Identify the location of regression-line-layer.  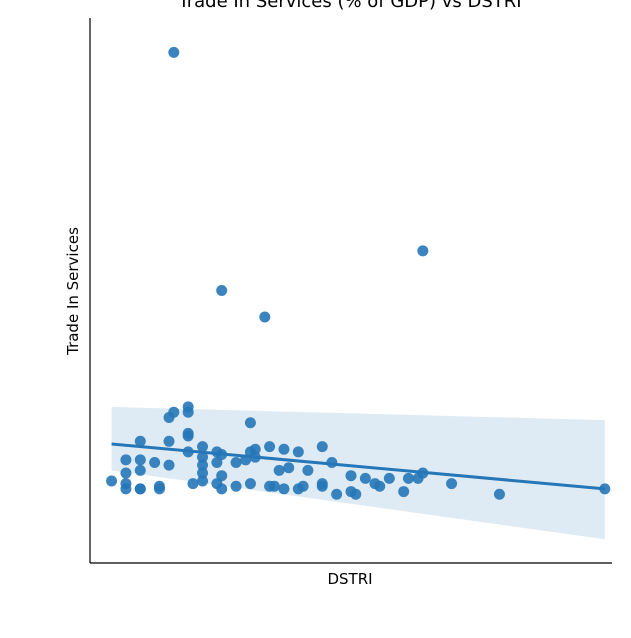
(358, 466).